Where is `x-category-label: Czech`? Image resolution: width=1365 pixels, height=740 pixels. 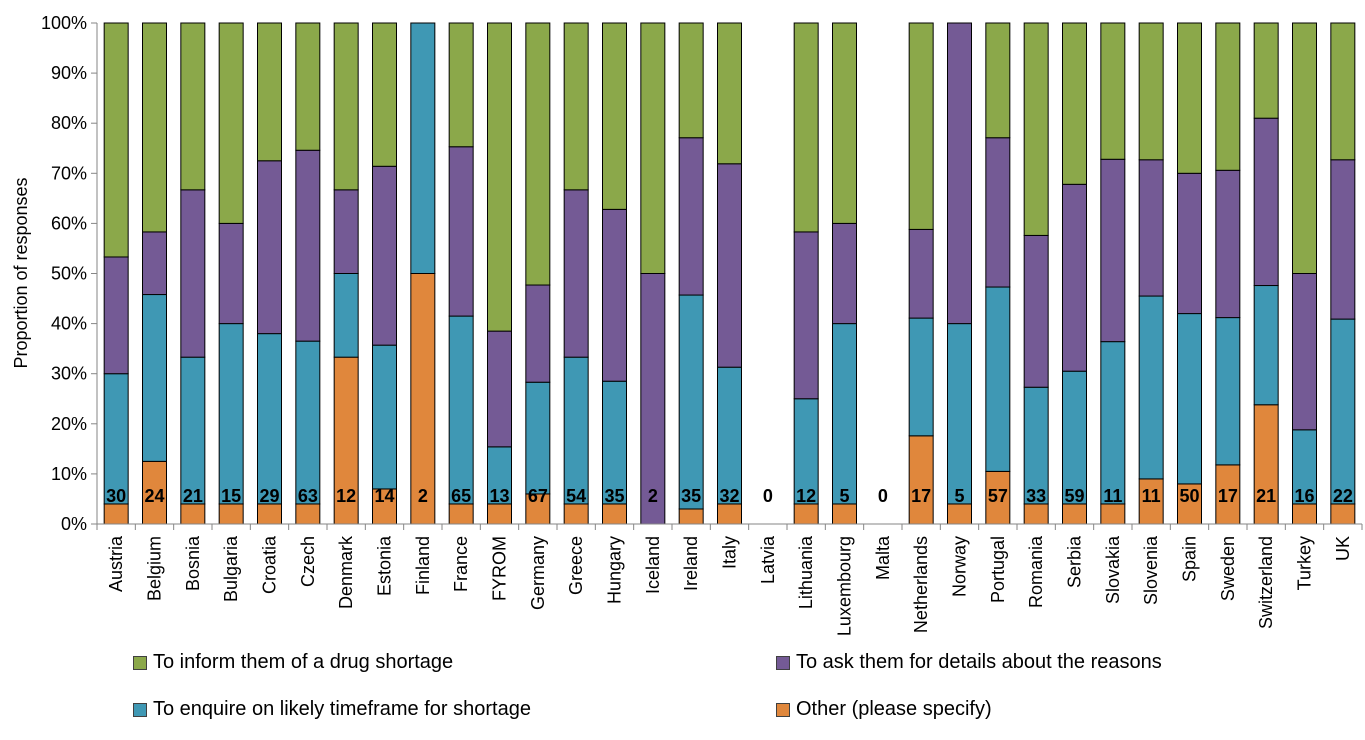
x-category-label: Czech is located at coordinates (308, 561).